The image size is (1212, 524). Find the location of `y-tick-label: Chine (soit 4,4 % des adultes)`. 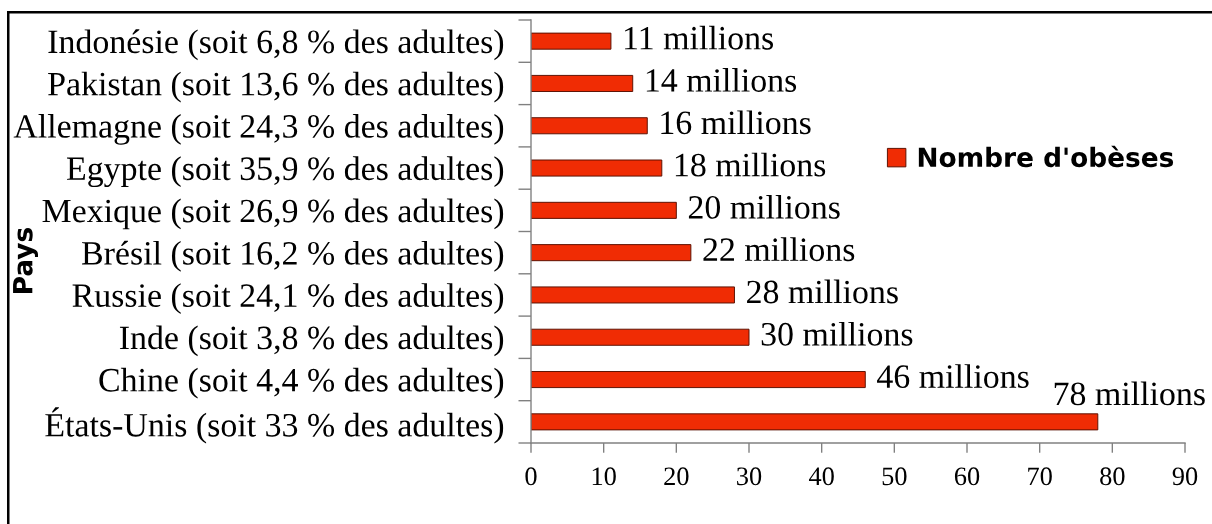

y-tick-label: Chine (soit 4,4 % des adultes) is located at coordinates (301, 383).